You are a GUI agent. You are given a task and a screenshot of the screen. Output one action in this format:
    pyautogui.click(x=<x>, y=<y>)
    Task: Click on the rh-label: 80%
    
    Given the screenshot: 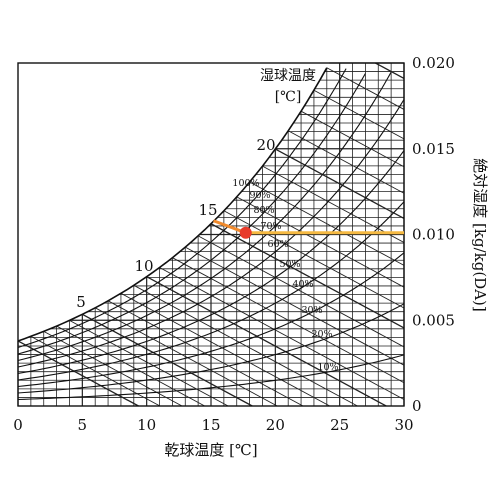 What is the action you would take?
    pyautogui.click(x=263, y=210)
    